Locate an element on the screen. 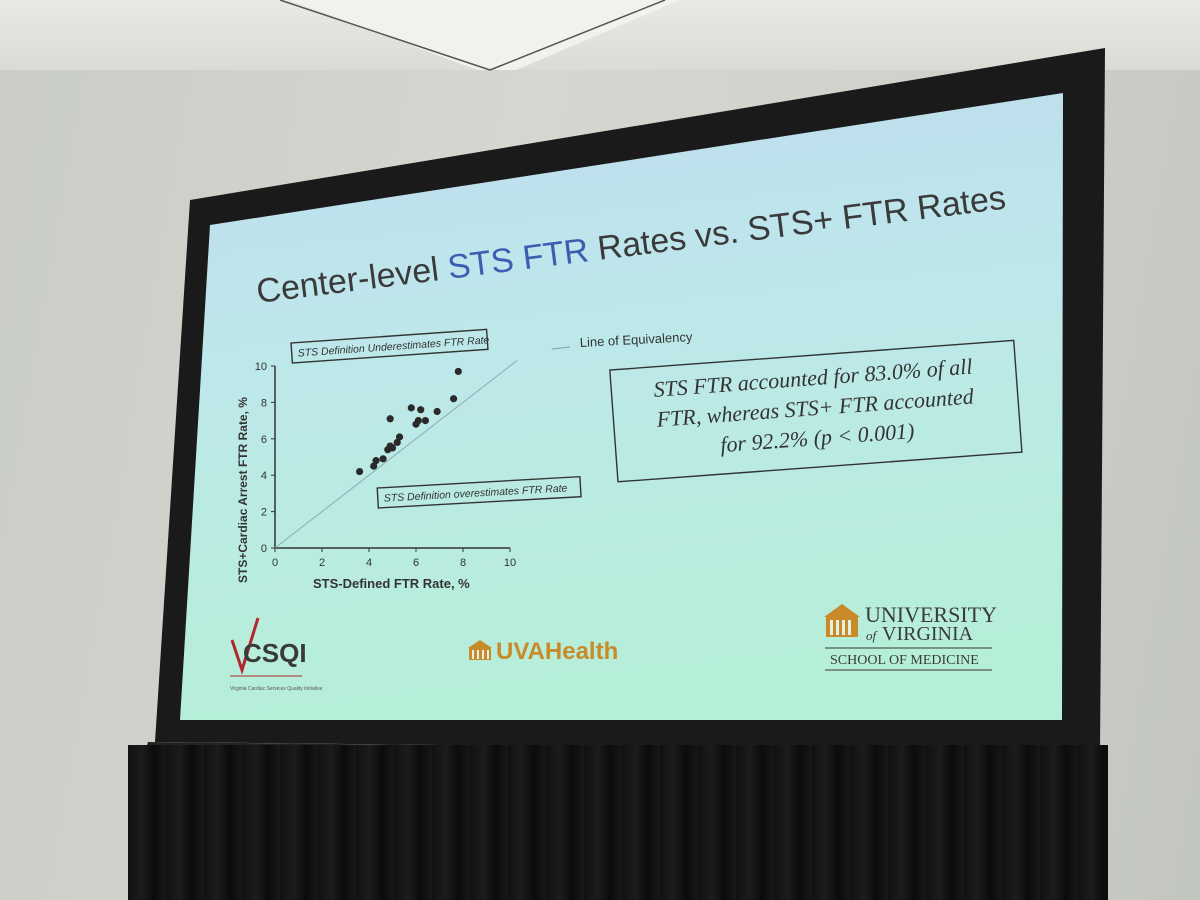  y-tick-label: 0 is located at coordinates (264, 549).